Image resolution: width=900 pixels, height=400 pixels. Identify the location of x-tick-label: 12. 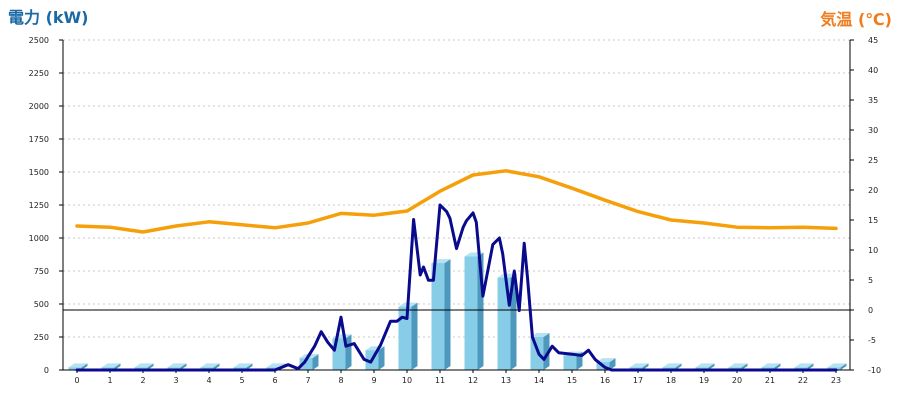
(473, 380).